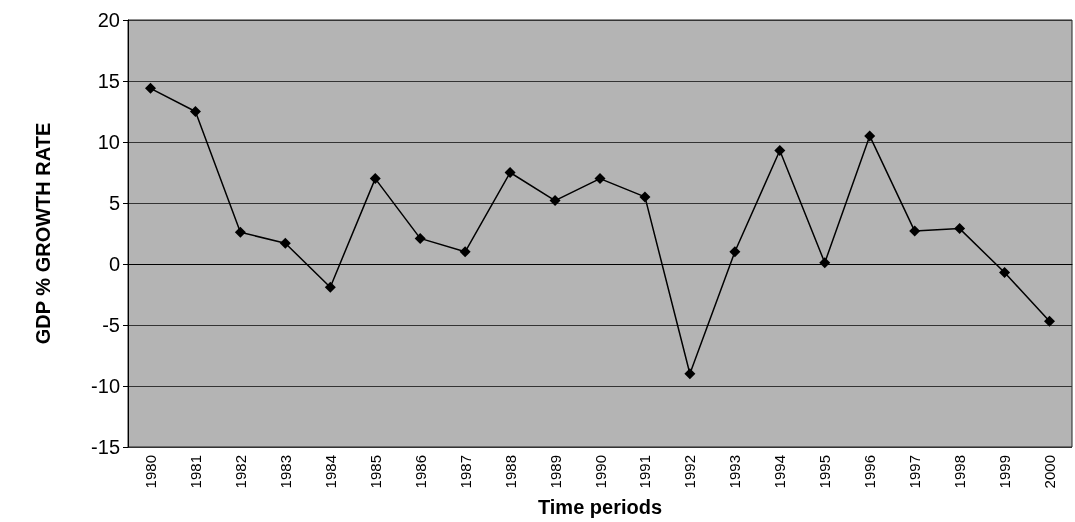 This screenshot has height=522, width=1075. I want to click on x-tick-label: 1994, so click(780, 472).